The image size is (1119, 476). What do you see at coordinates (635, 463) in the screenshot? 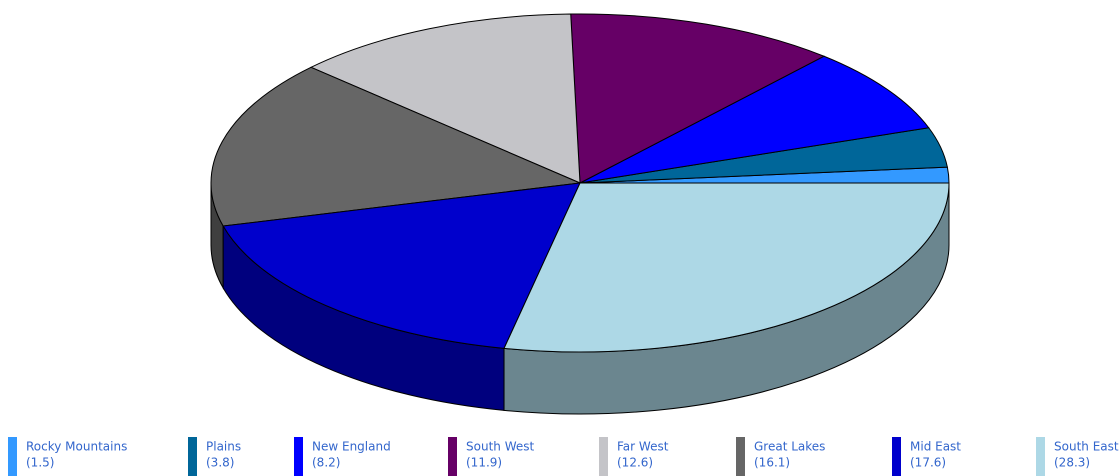
I see `legend-value: (12.6)` at bounding box center [635, 463].